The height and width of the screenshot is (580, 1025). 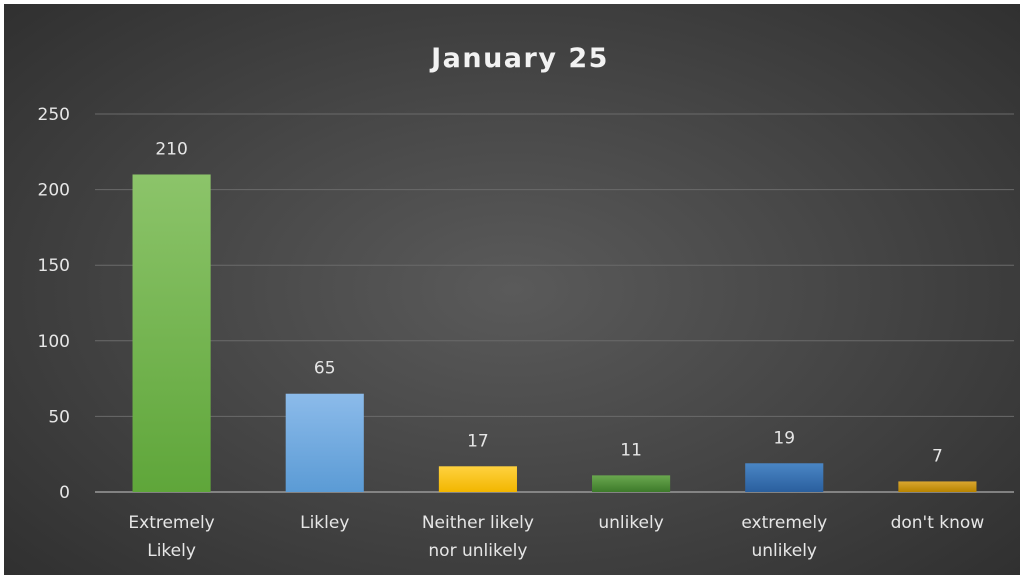 I want to click on data-label: 210, so click(x=171, y=149).